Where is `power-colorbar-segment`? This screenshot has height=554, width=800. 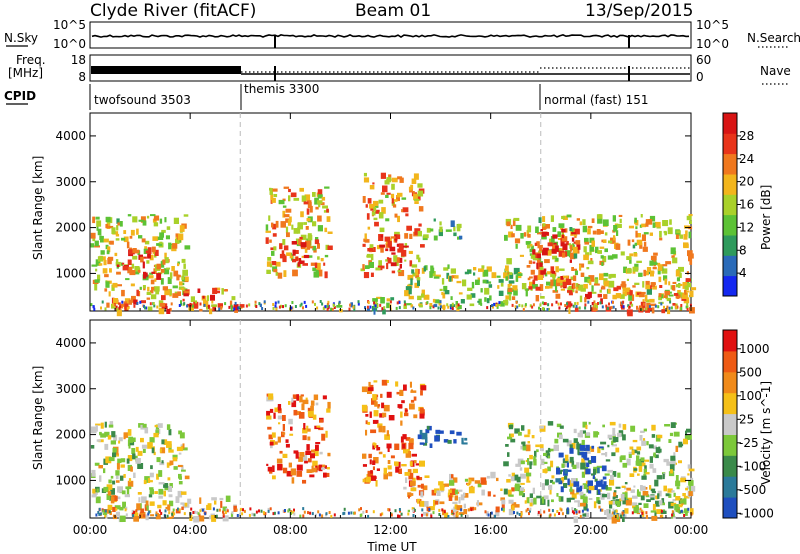
power-colorbar-segment is located at coordinates (730, 266).